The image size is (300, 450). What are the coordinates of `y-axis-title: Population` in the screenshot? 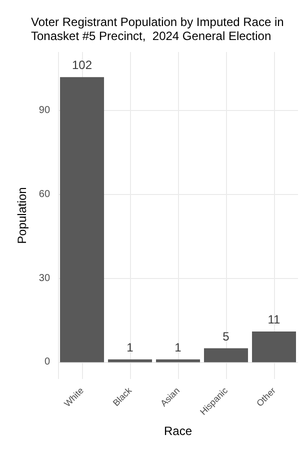 It's located at (22, 215).